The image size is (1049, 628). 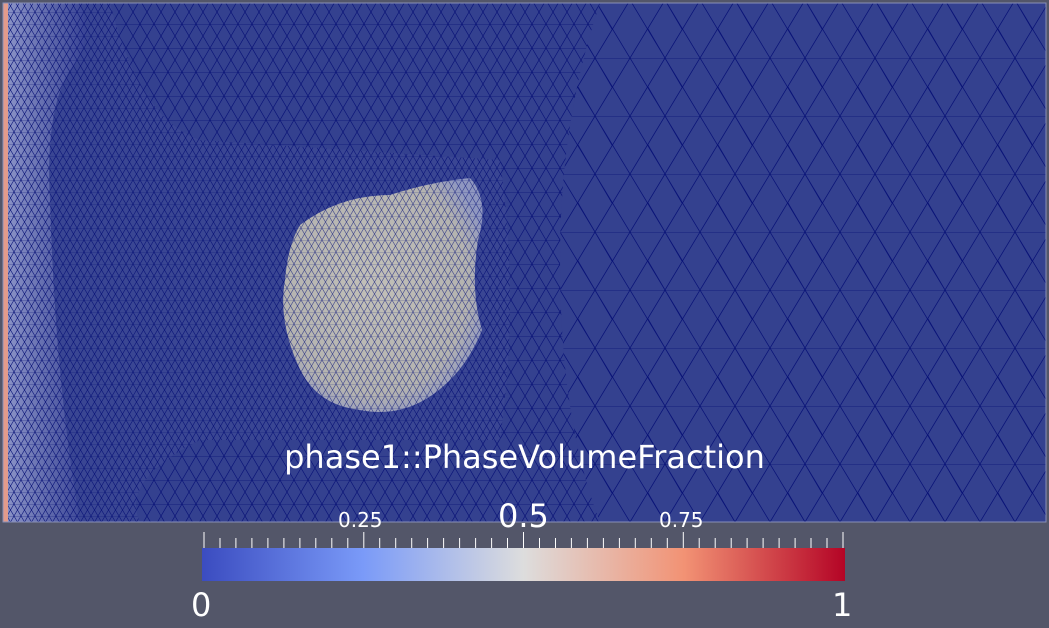 What do you see at coordinates (523, 516) in the screenshot?
I see `tick-label-0-5: 0.5` at bounding box center [523, 516].